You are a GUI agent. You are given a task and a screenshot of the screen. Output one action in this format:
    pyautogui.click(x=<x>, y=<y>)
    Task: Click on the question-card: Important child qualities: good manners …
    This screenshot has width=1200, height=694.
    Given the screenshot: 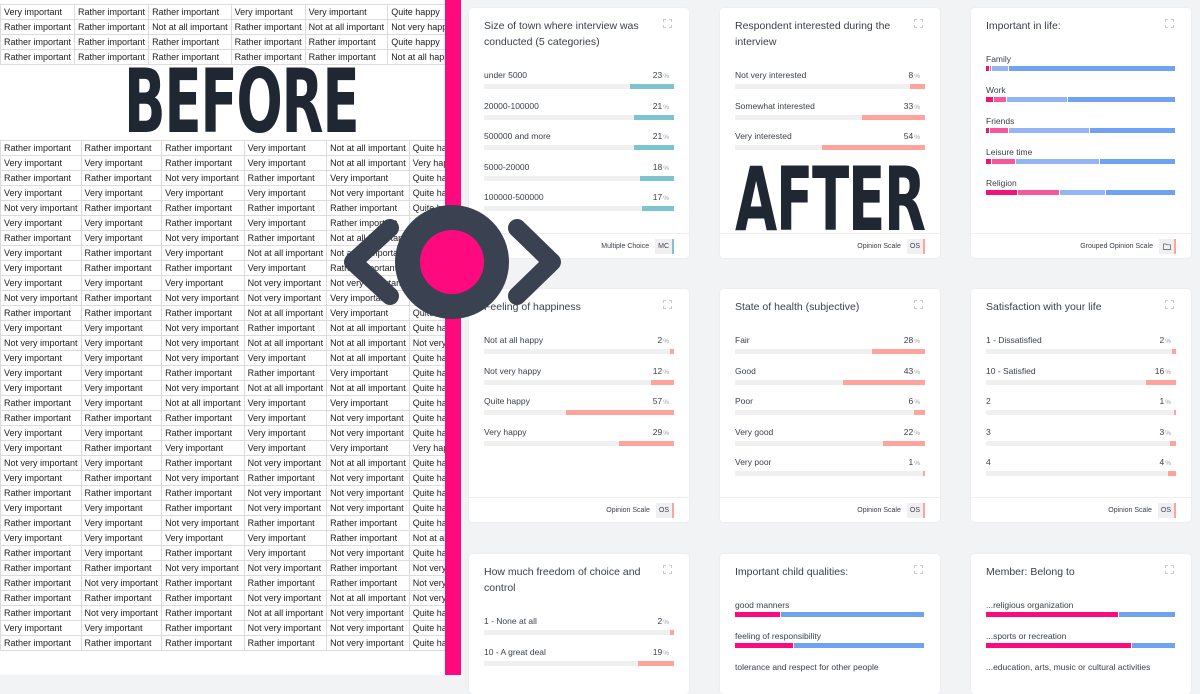 What is the action you would take?
    pyautogui.click(x=830, y=624)
    